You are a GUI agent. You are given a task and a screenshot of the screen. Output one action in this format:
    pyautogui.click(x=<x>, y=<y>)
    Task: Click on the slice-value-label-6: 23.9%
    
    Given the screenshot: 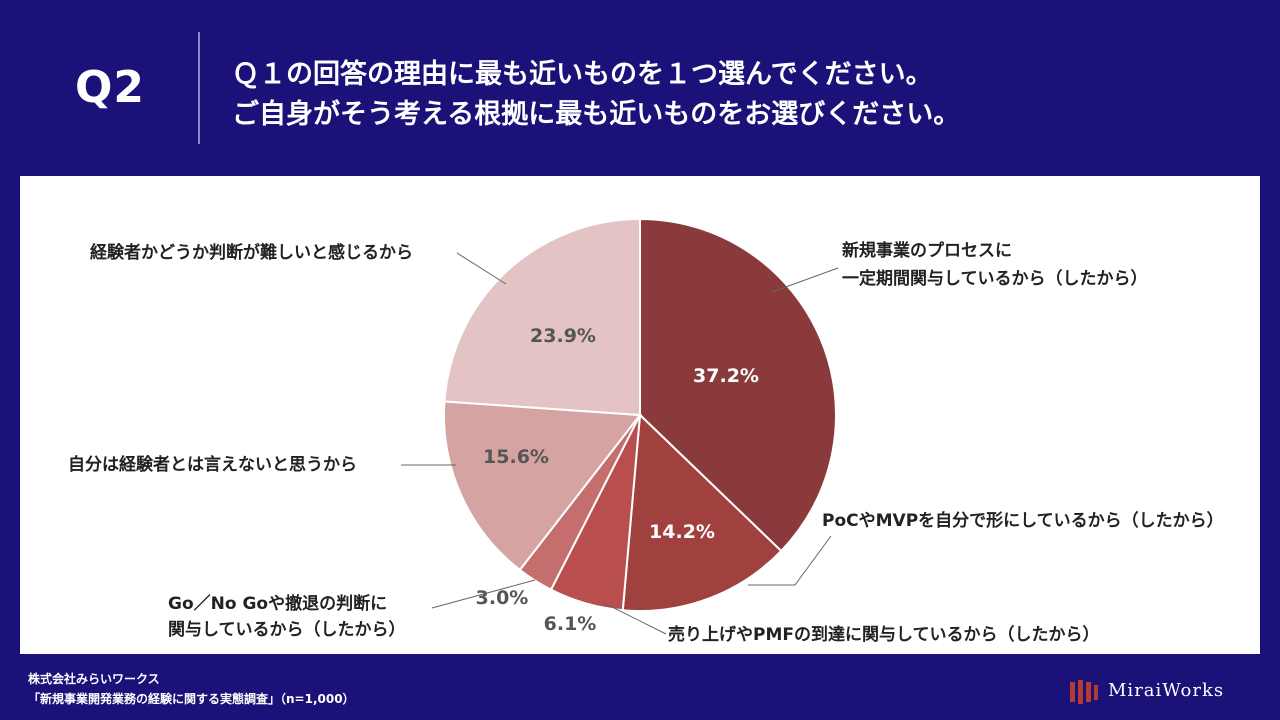 What is the action you would take?
    pyautogui.click(x=563, y=336)
    